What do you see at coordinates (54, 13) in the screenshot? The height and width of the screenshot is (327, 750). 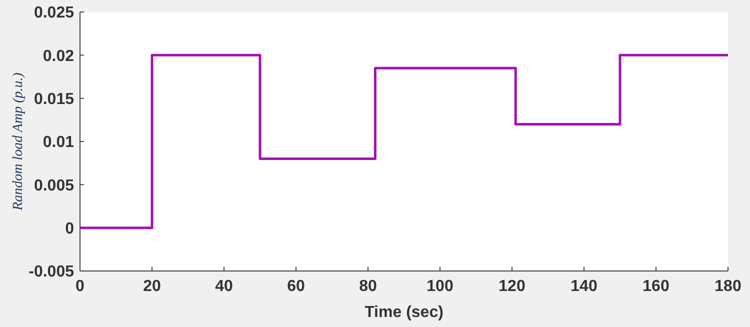 I see `y-tick-label: 0.025` at bounding box center [54, 13].